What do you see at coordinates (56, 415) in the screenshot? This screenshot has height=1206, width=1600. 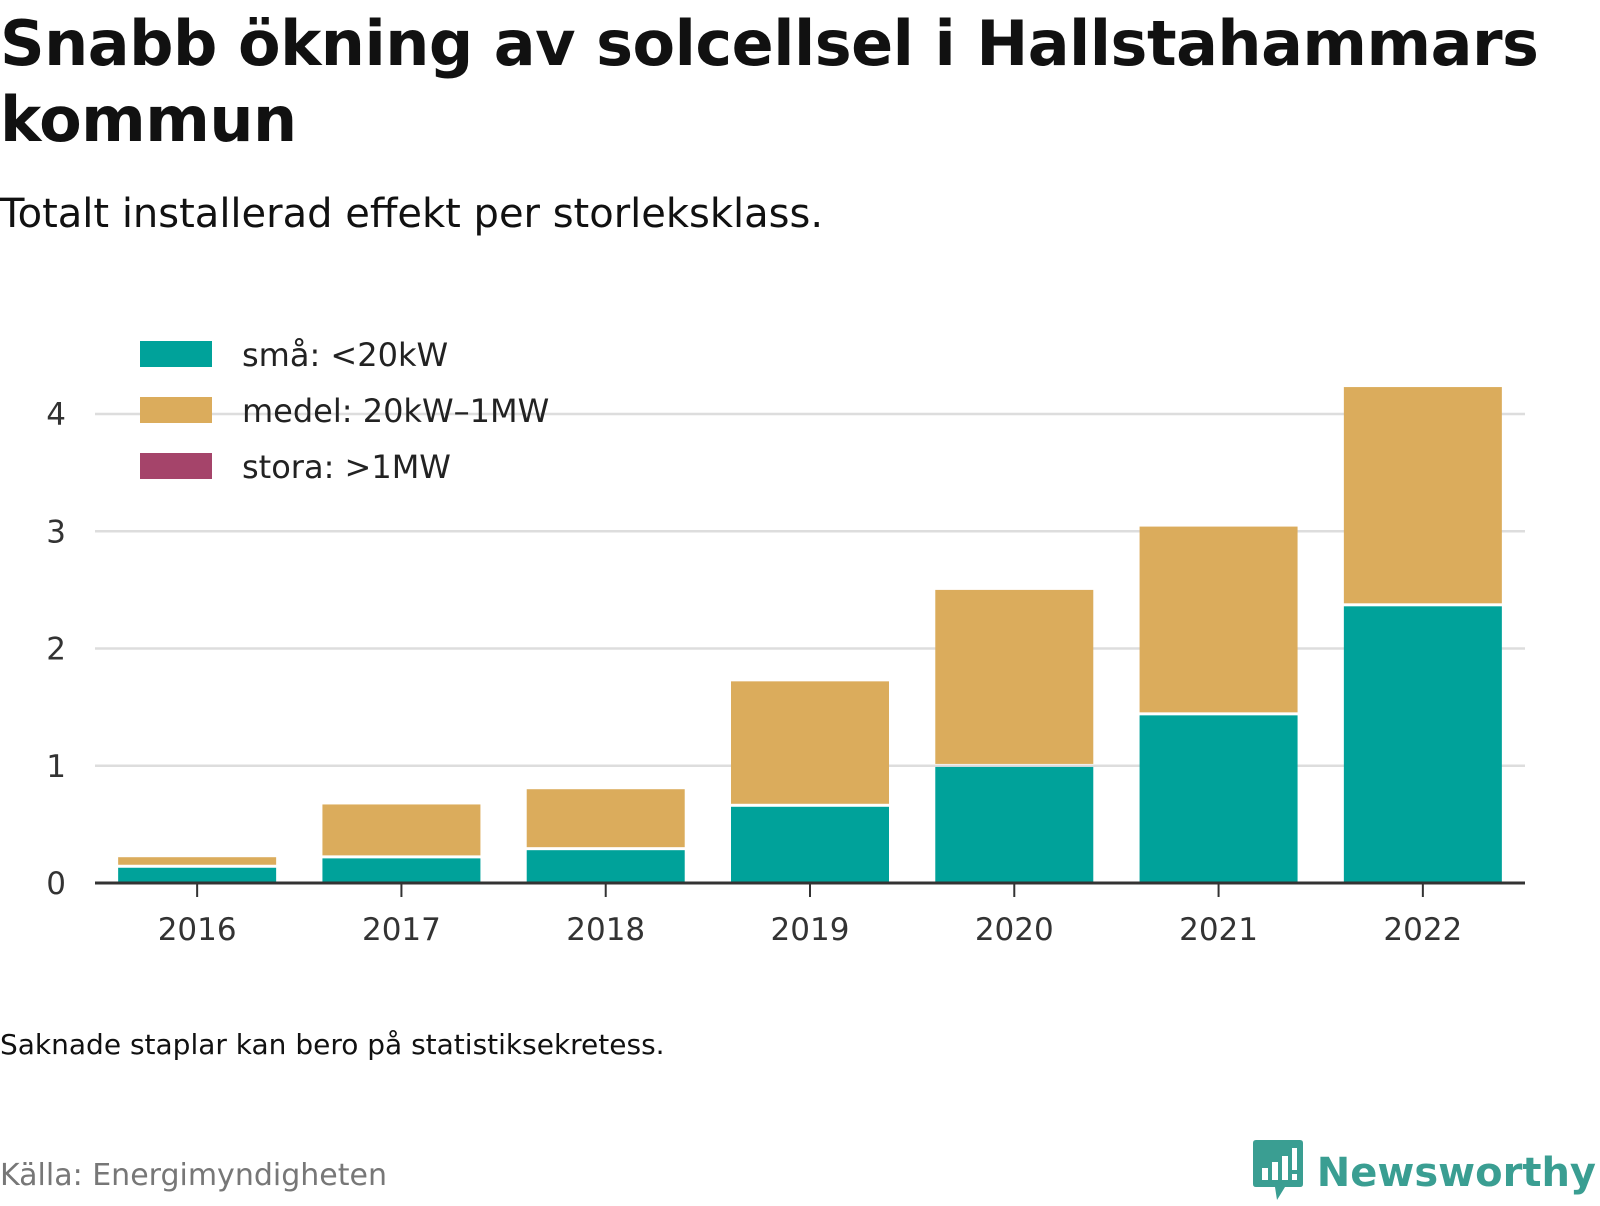 I see `y-tick-label: 4` at bounding box center [56, 415].